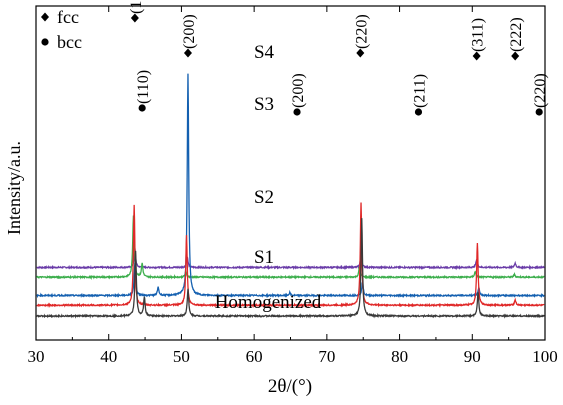  What do you see at coordinates (254, 356) in the screenshot?
I see `x-tick-label: 60` at bounding box center [254, 356].